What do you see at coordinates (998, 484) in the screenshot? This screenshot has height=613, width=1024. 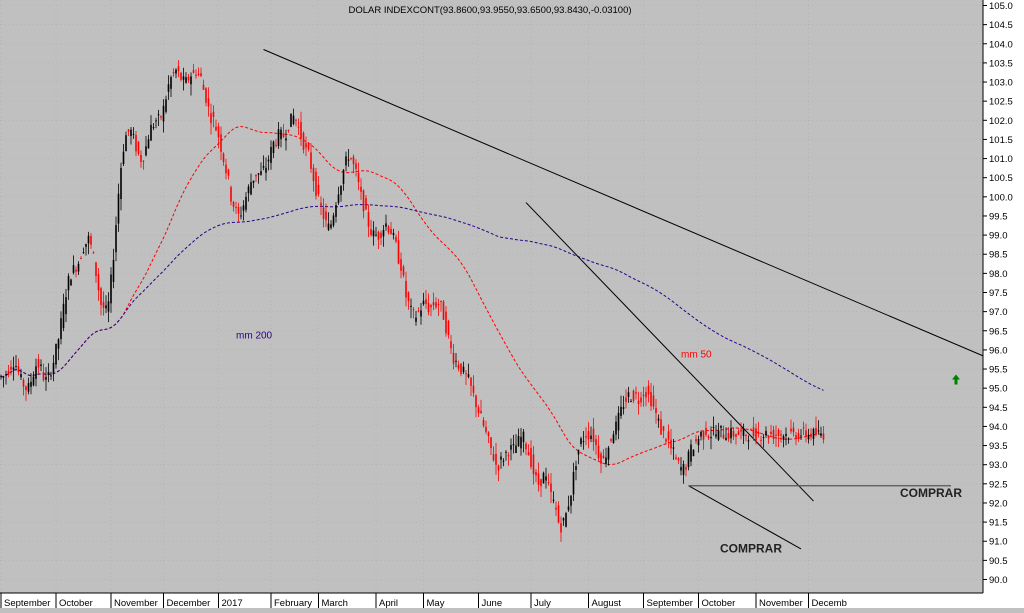 I see `y-tick-label: 92.5` at bounding box center [998, 484].